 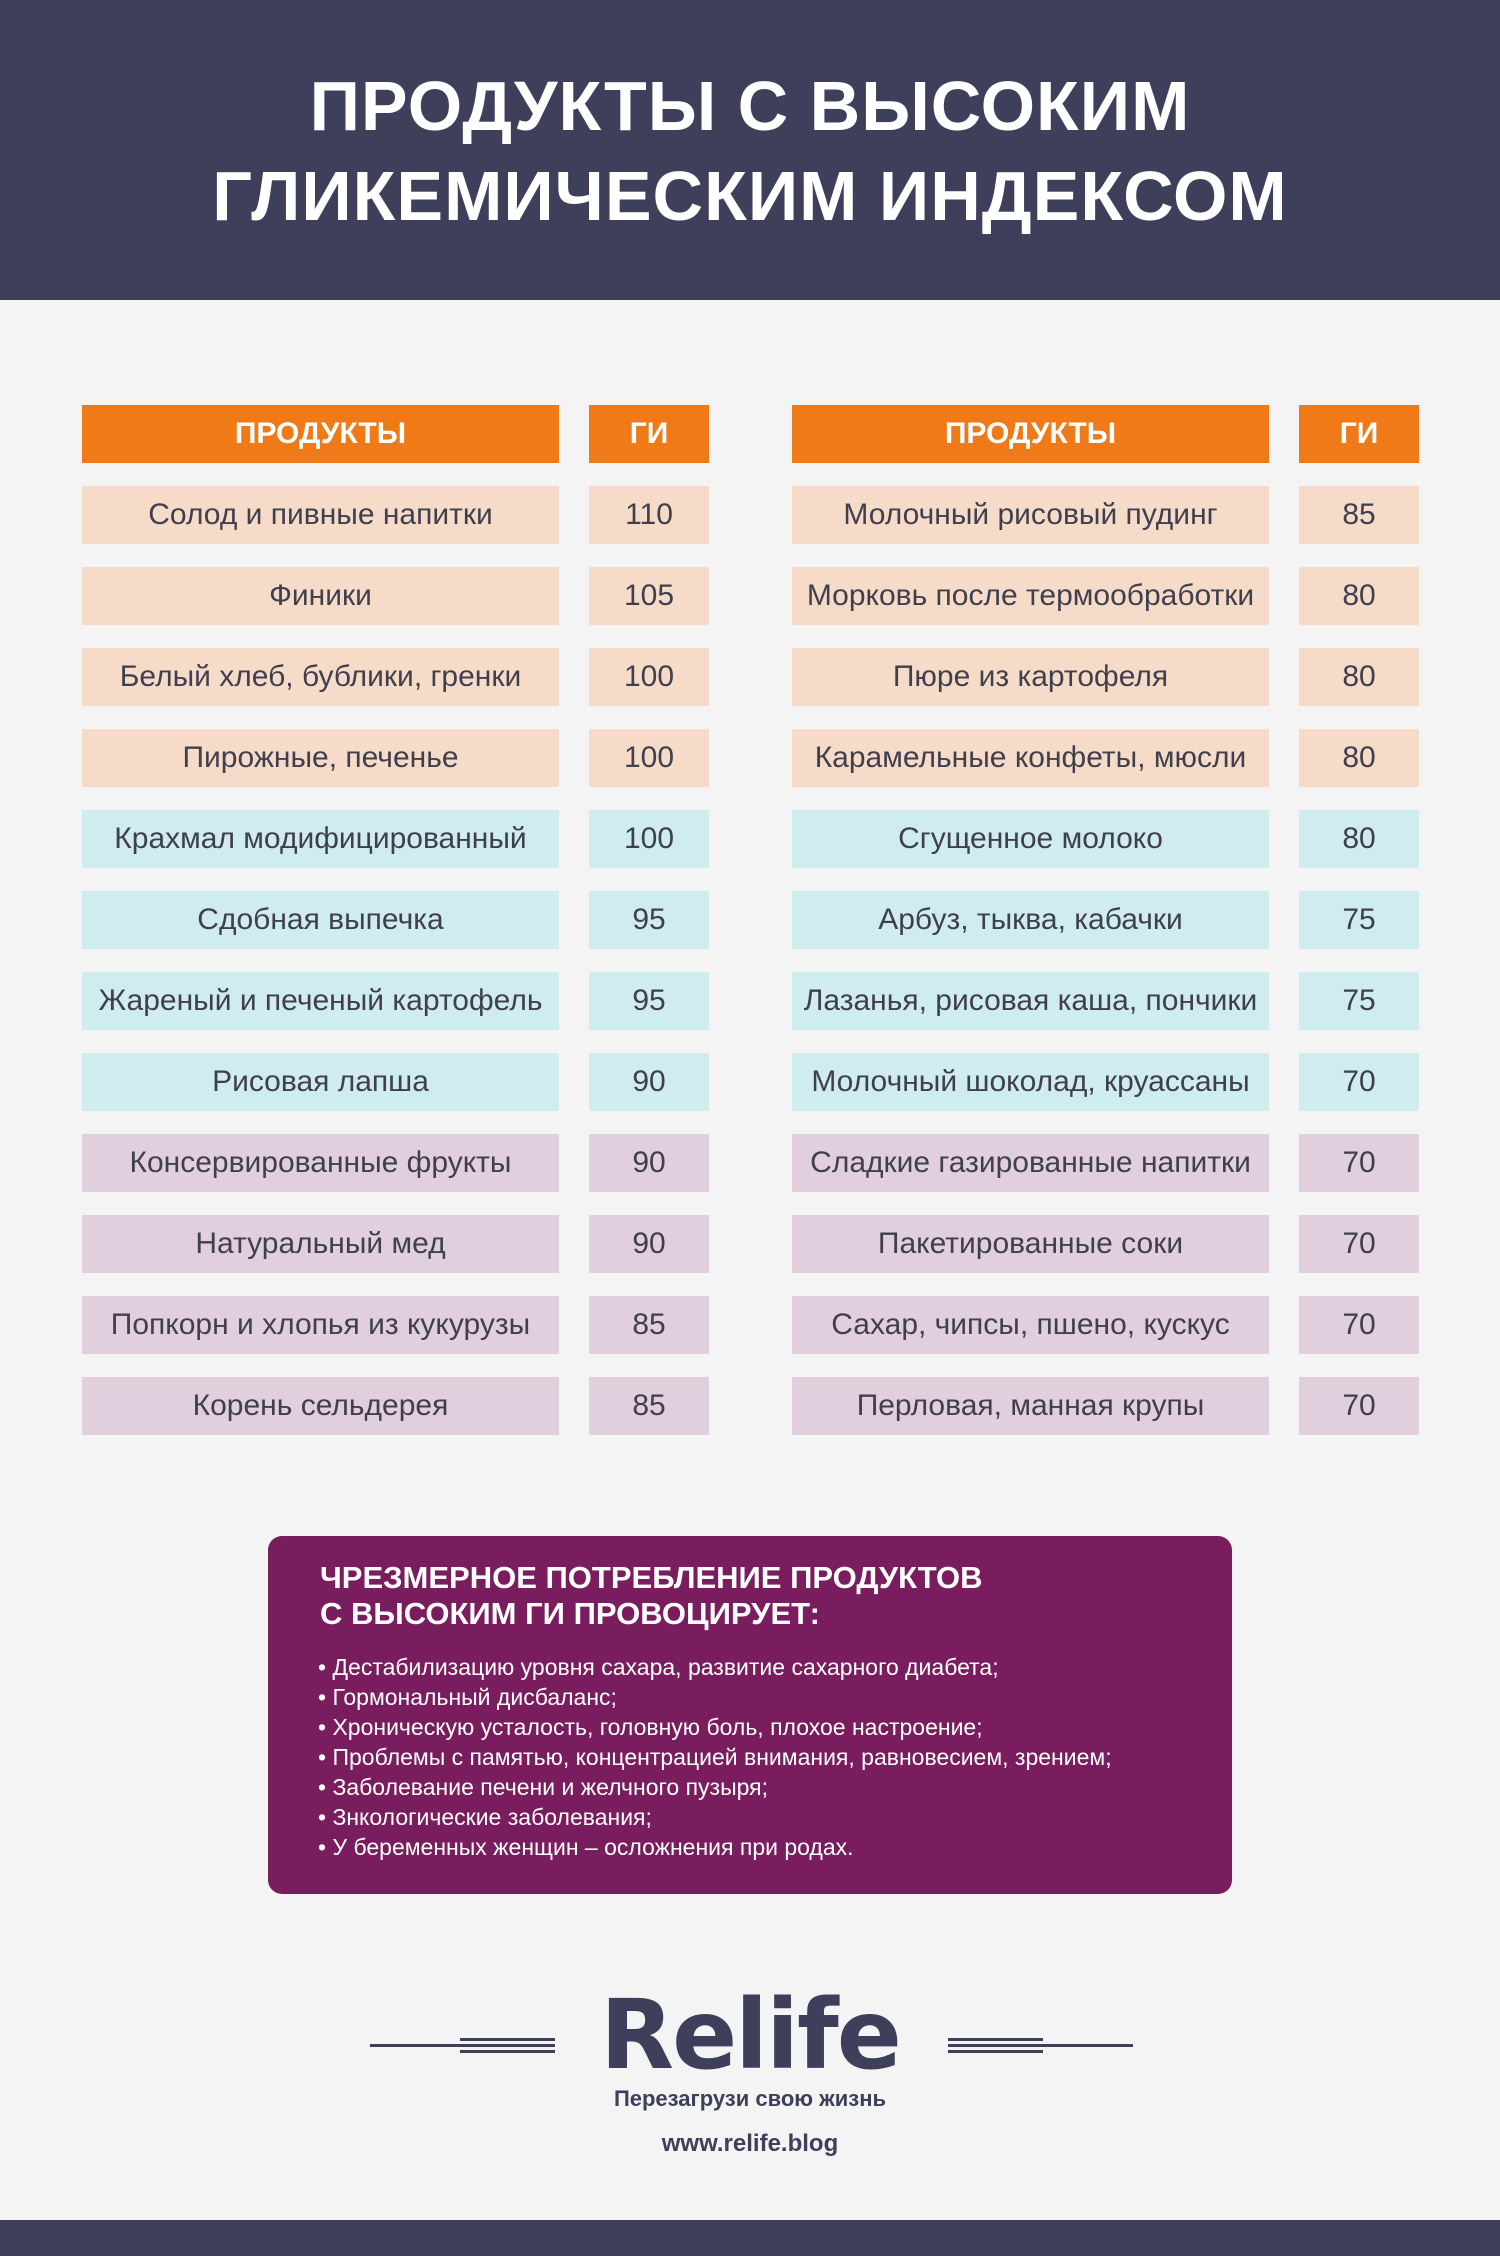 I want to click on gi-value-cell: 105, so click(x=649, y=596).